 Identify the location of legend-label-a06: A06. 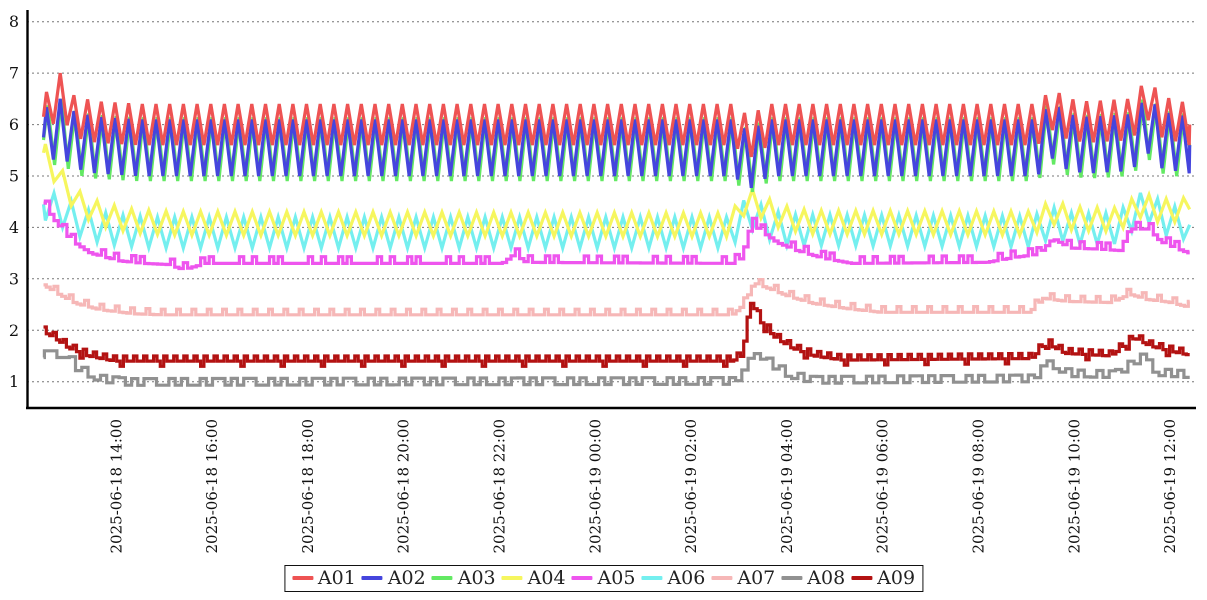
(686, 578).